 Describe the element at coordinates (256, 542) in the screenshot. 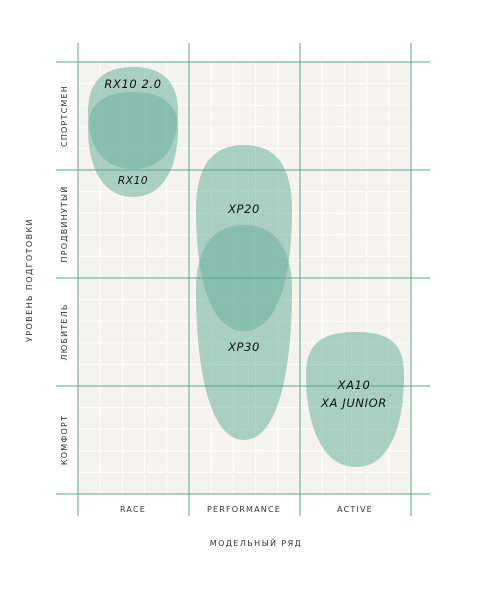

I see `x-axis-title: МОДЕЛЬНЫЙ РЯД` at that location.